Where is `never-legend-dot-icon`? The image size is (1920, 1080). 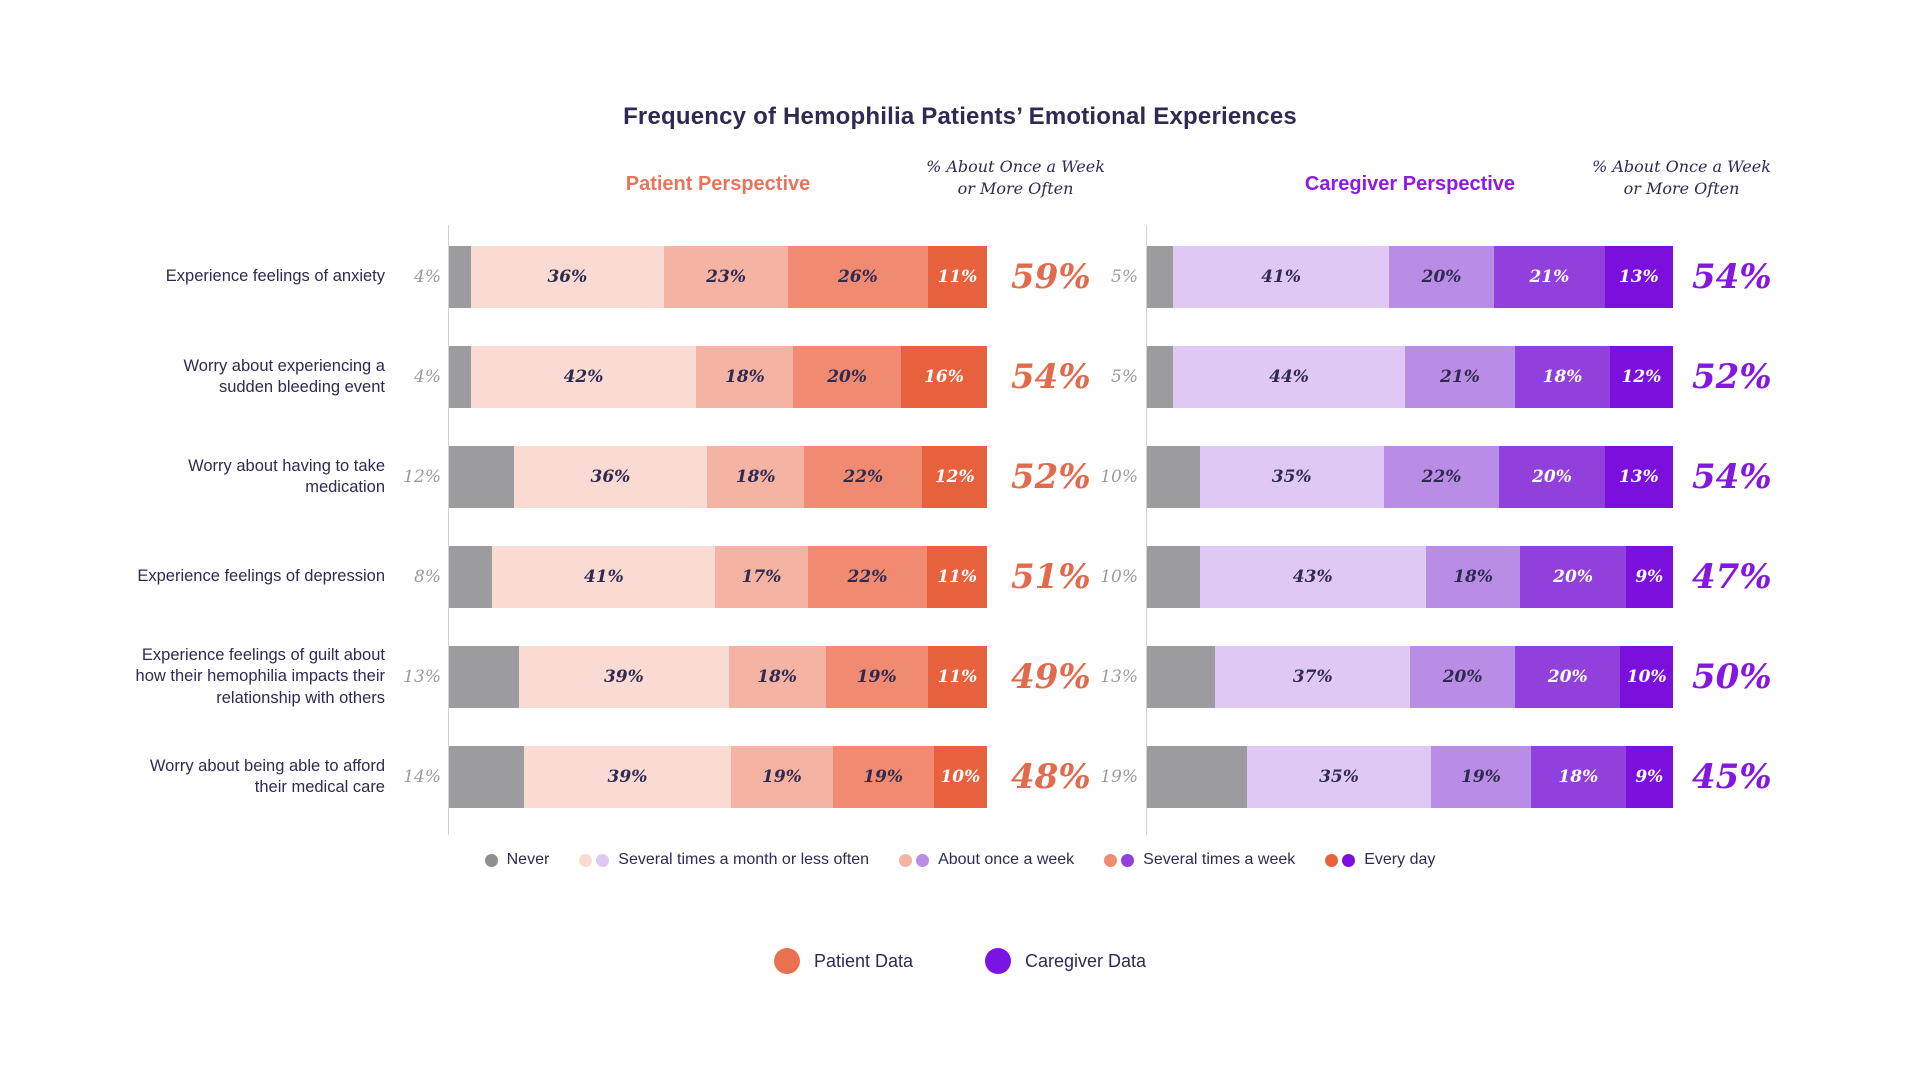
never-legend-dot-icon is located at coordinates (491, 860).